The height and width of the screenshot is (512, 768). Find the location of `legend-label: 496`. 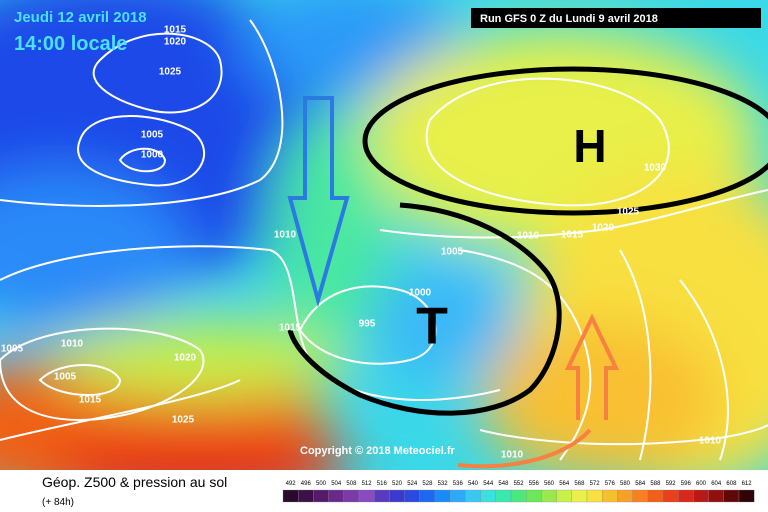

legend-label: 496 is located at coordinates (306, 484).